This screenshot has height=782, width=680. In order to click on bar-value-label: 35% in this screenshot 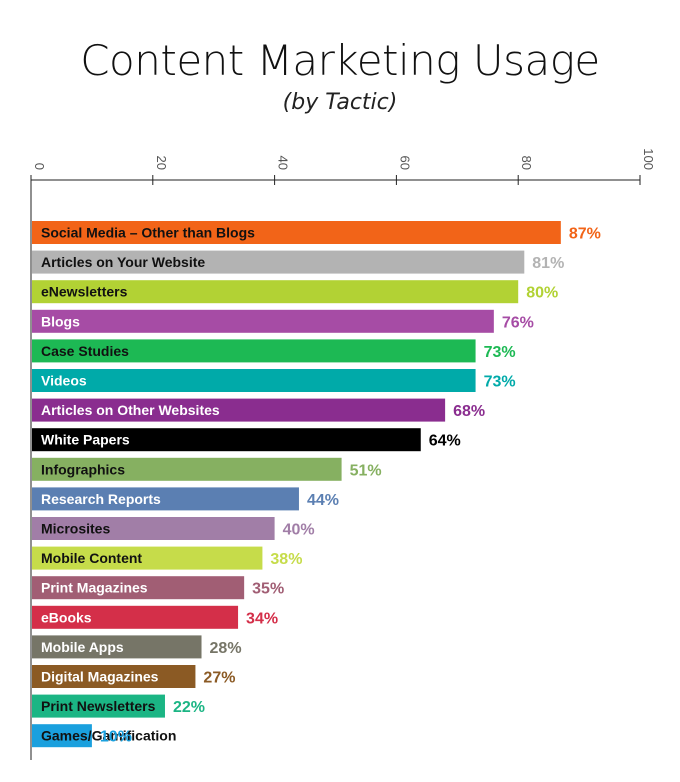, I will do `click(268, 589)`.